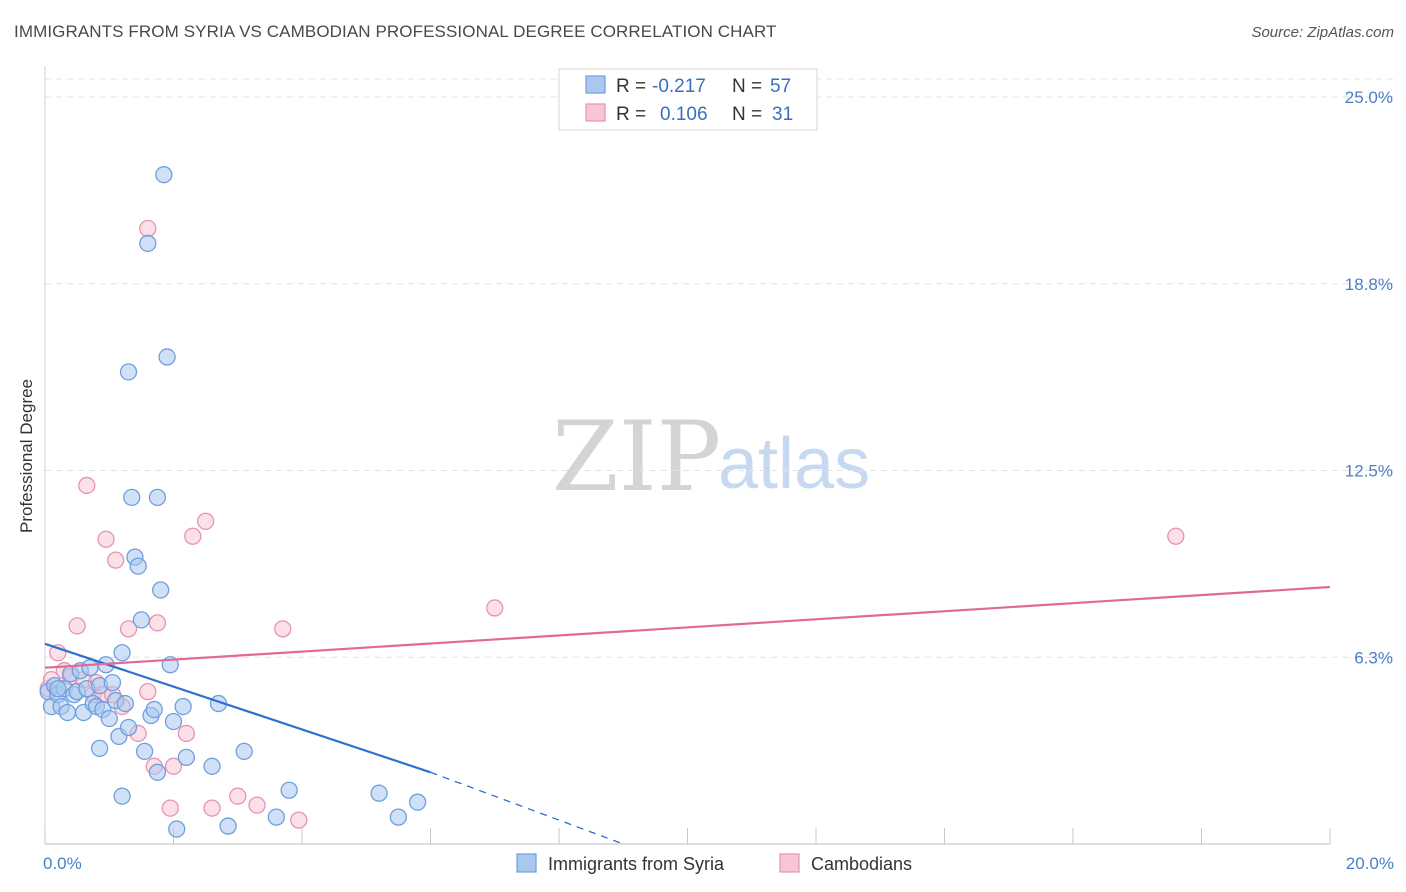  Describe the element at coordinates (636, 457) in the screenshot. I see `watermark-zip: ZIP` at that location.